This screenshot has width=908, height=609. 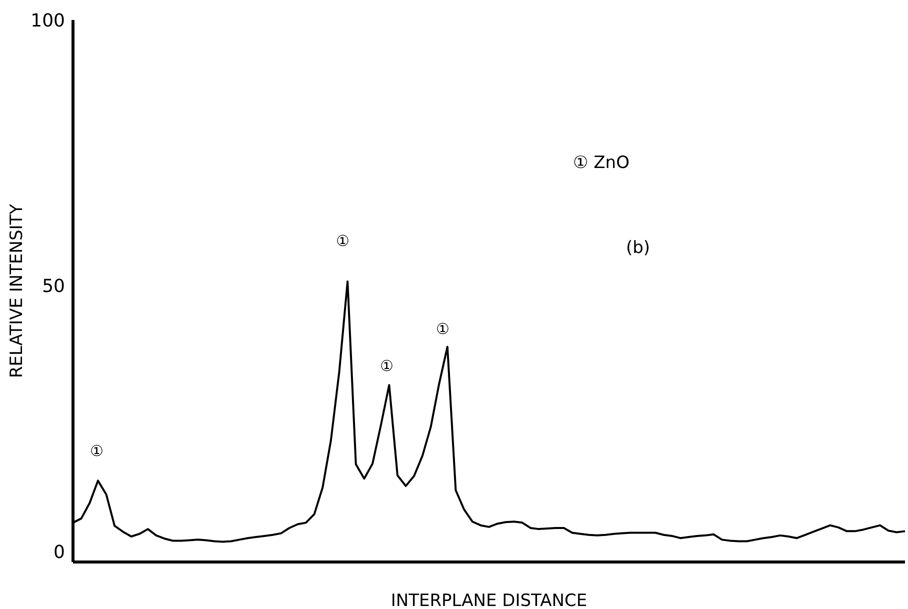 What do you see at coordinates (47, 21) in the screenshot?
I see `y-tick-label: 100` at bounding box center [47, 21].